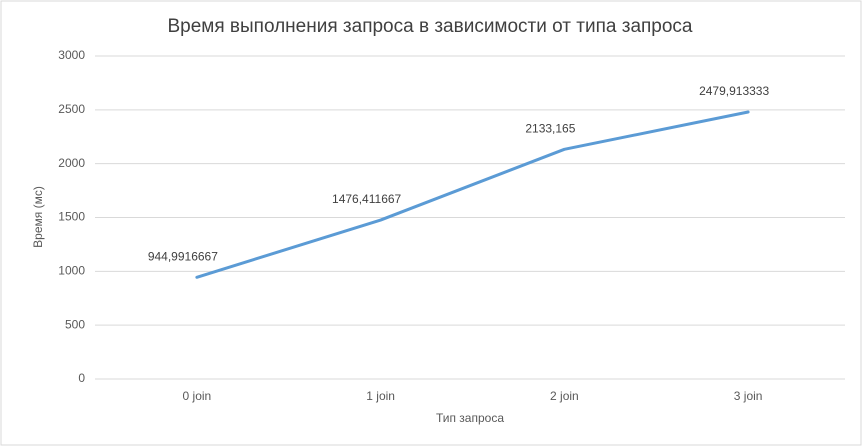 The width and height of the screenshot is (863, 447). What do you see at coordinates (183, 256) in the screenshot?
I see `data-label: 944,9916667` at bounding box center [183, 256].